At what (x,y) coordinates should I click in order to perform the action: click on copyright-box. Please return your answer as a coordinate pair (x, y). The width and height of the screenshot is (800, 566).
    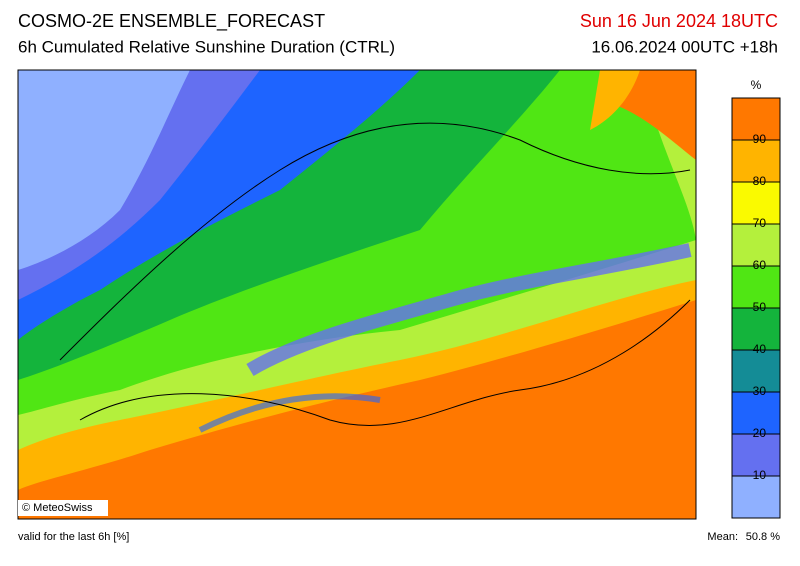
    Looking at the image, I should click on (63, 508).